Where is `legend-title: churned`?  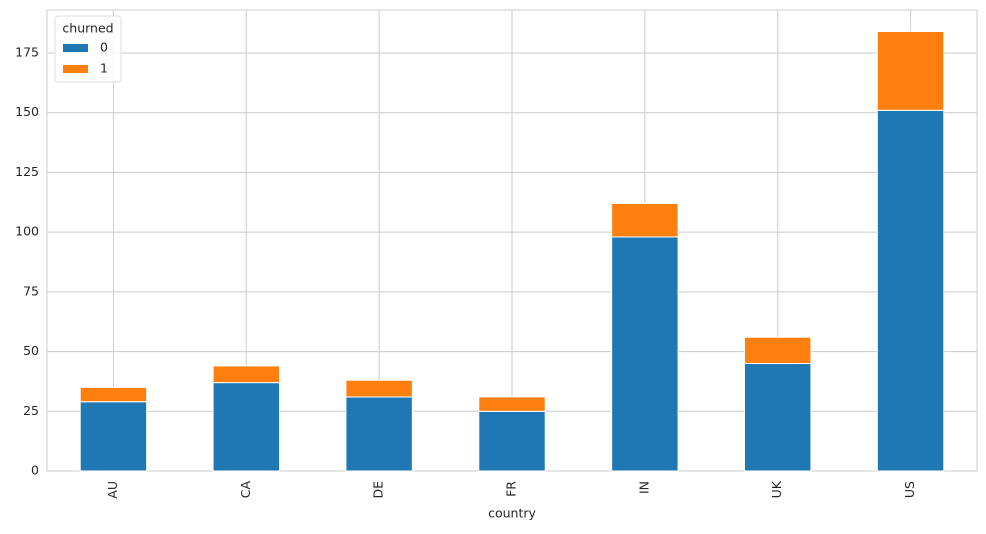 legend-title: churned is located at coordinates (87, 28).